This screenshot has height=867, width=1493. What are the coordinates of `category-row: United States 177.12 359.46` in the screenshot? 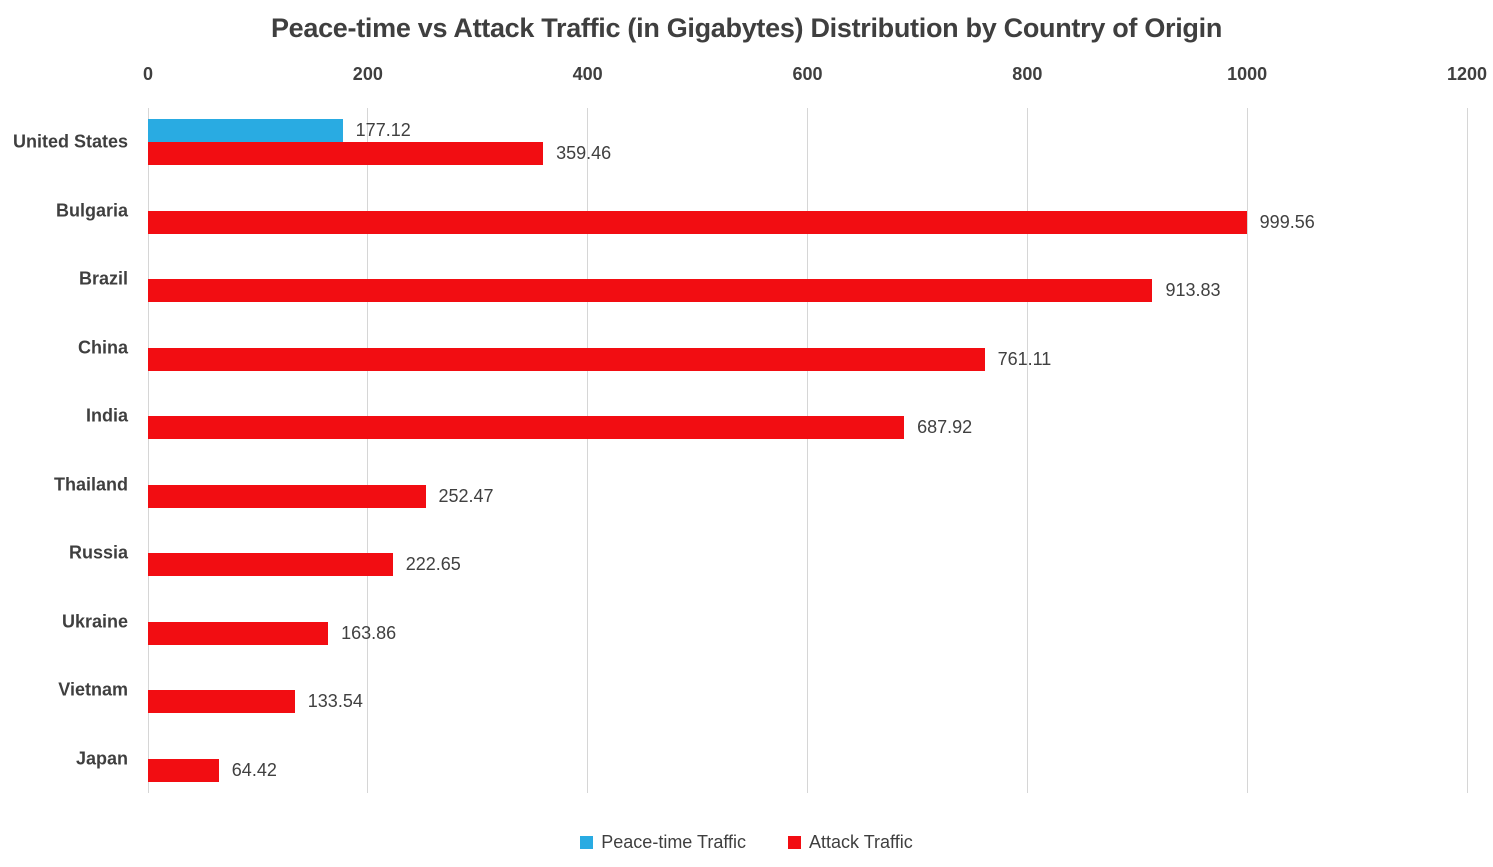 It's located at (740, 142).